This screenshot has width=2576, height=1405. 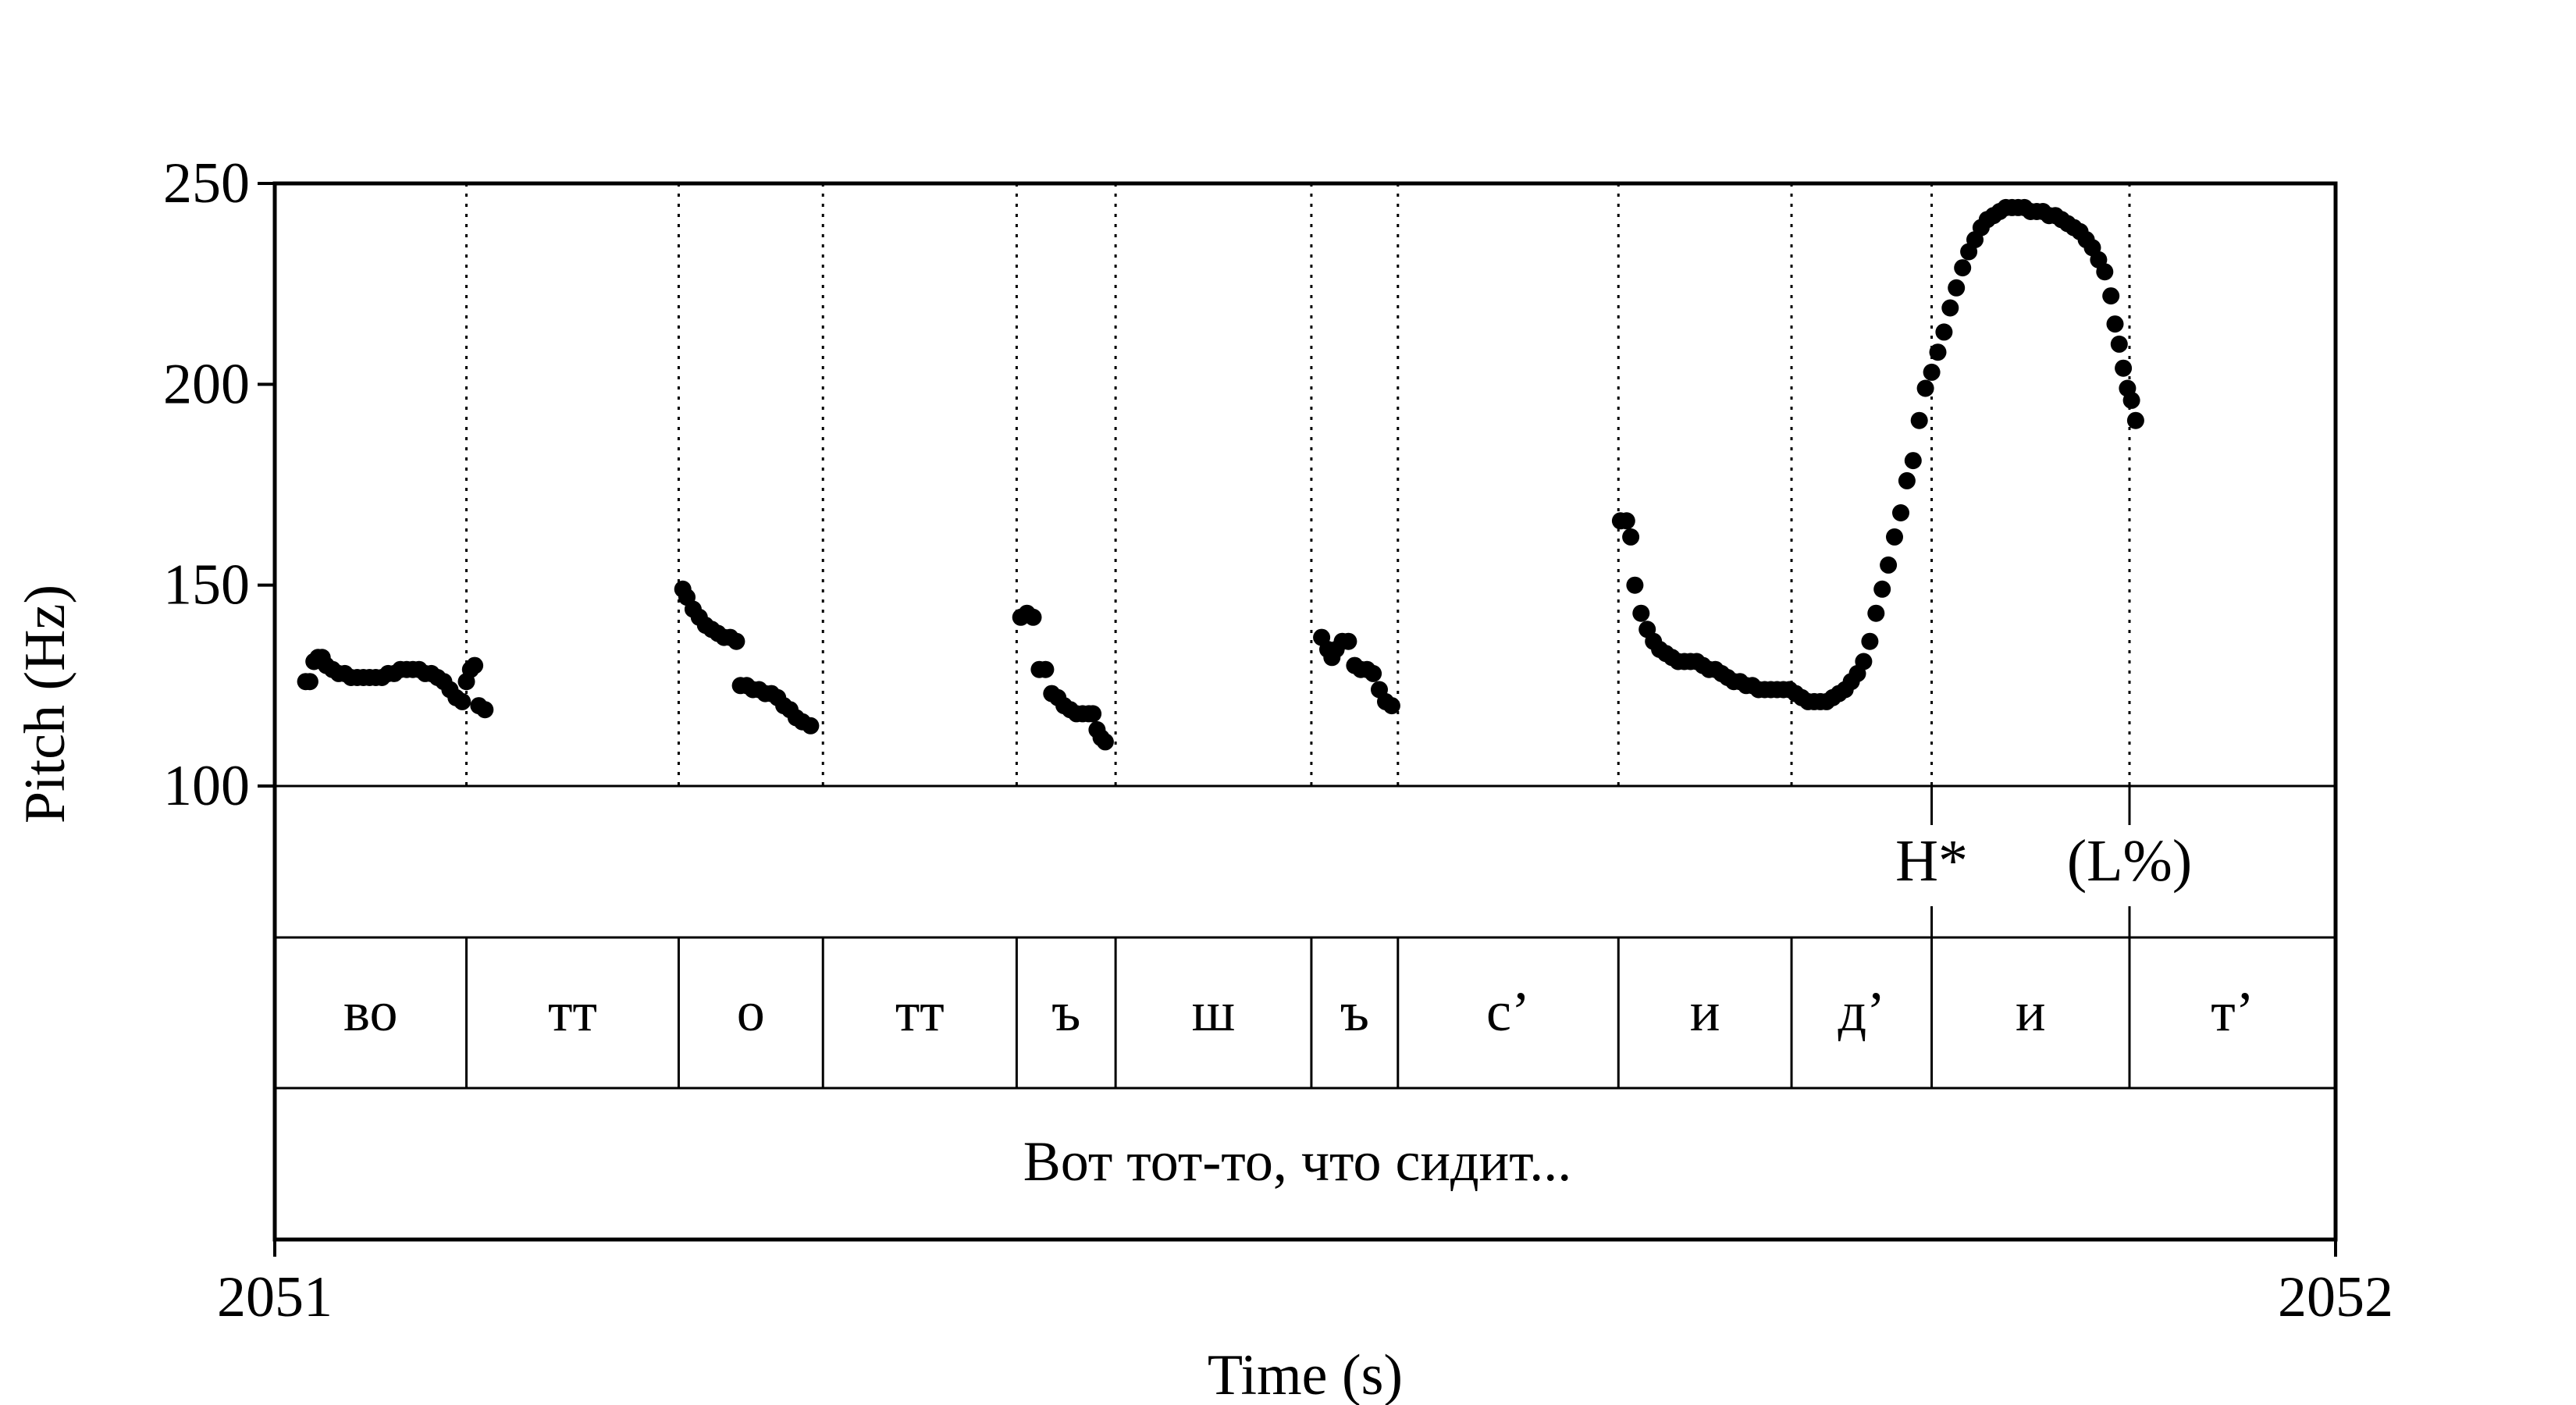 What do you see at coordinates (1508, 1012) in the screenshot?
I see `segment-label-7: с’` at bounding box center [1508, 1012].